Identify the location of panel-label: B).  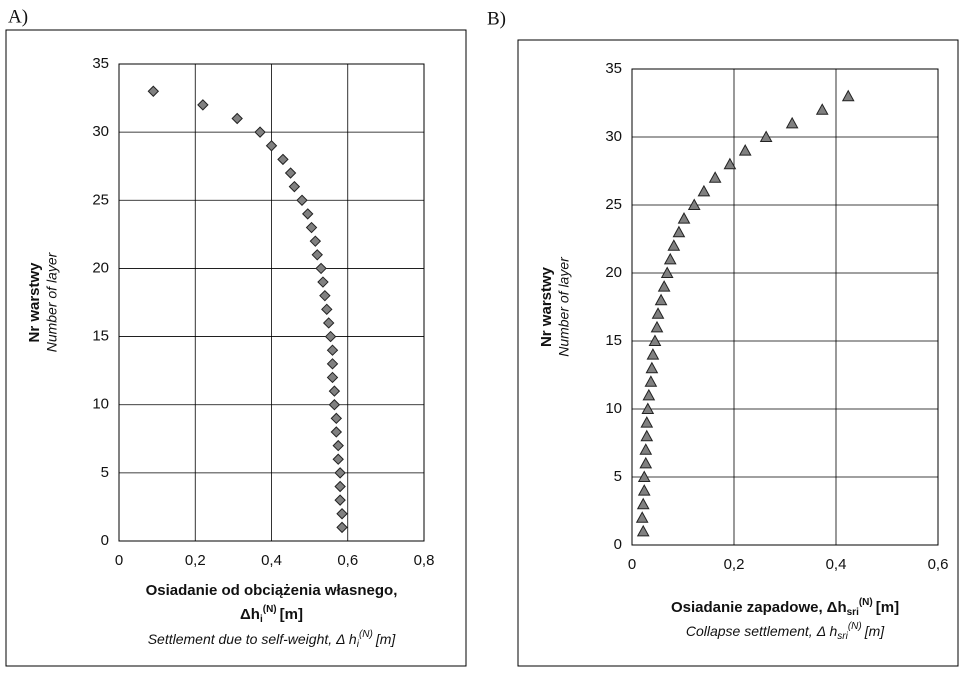
(496, 18).